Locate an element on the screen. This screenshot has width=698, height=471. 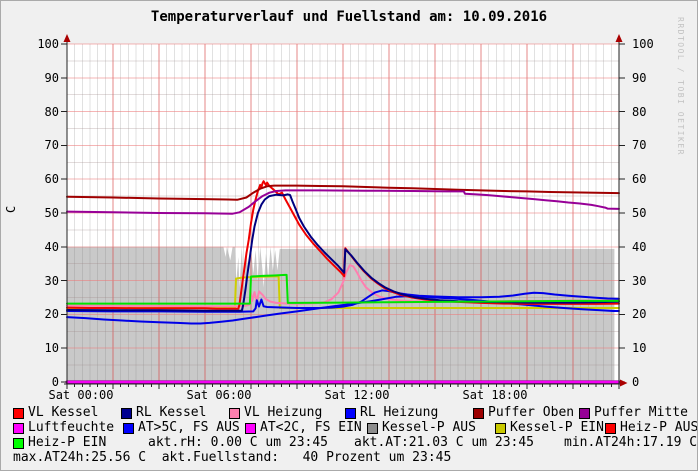
legend-label: Puffer Mitte is located at coordinates (641, 412).